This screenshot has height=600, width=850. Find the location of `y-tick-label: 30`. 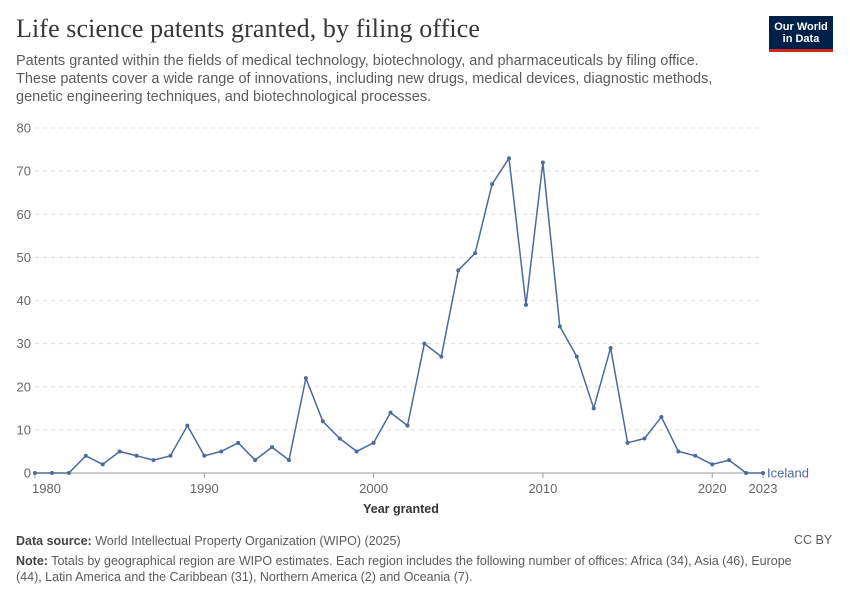

y-tick-label: 30 is located at coordinates (24, 343).